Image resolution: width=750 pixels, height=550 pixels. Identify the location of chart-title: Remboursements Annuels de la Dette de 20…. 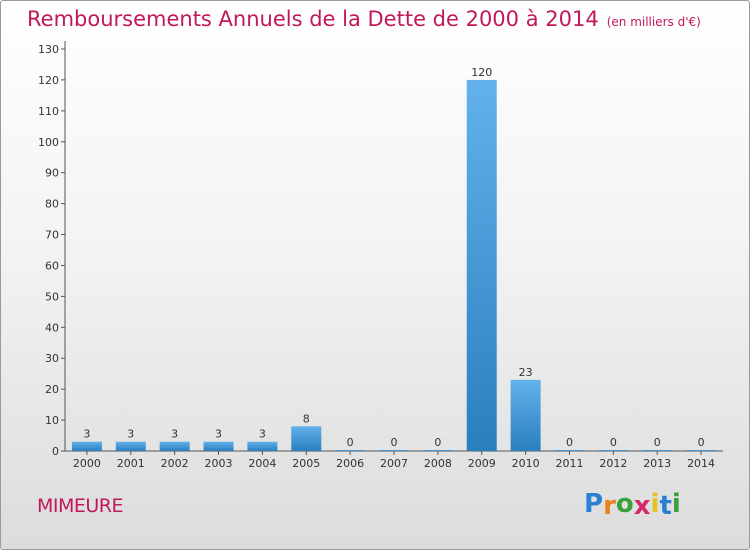
(364, 19).